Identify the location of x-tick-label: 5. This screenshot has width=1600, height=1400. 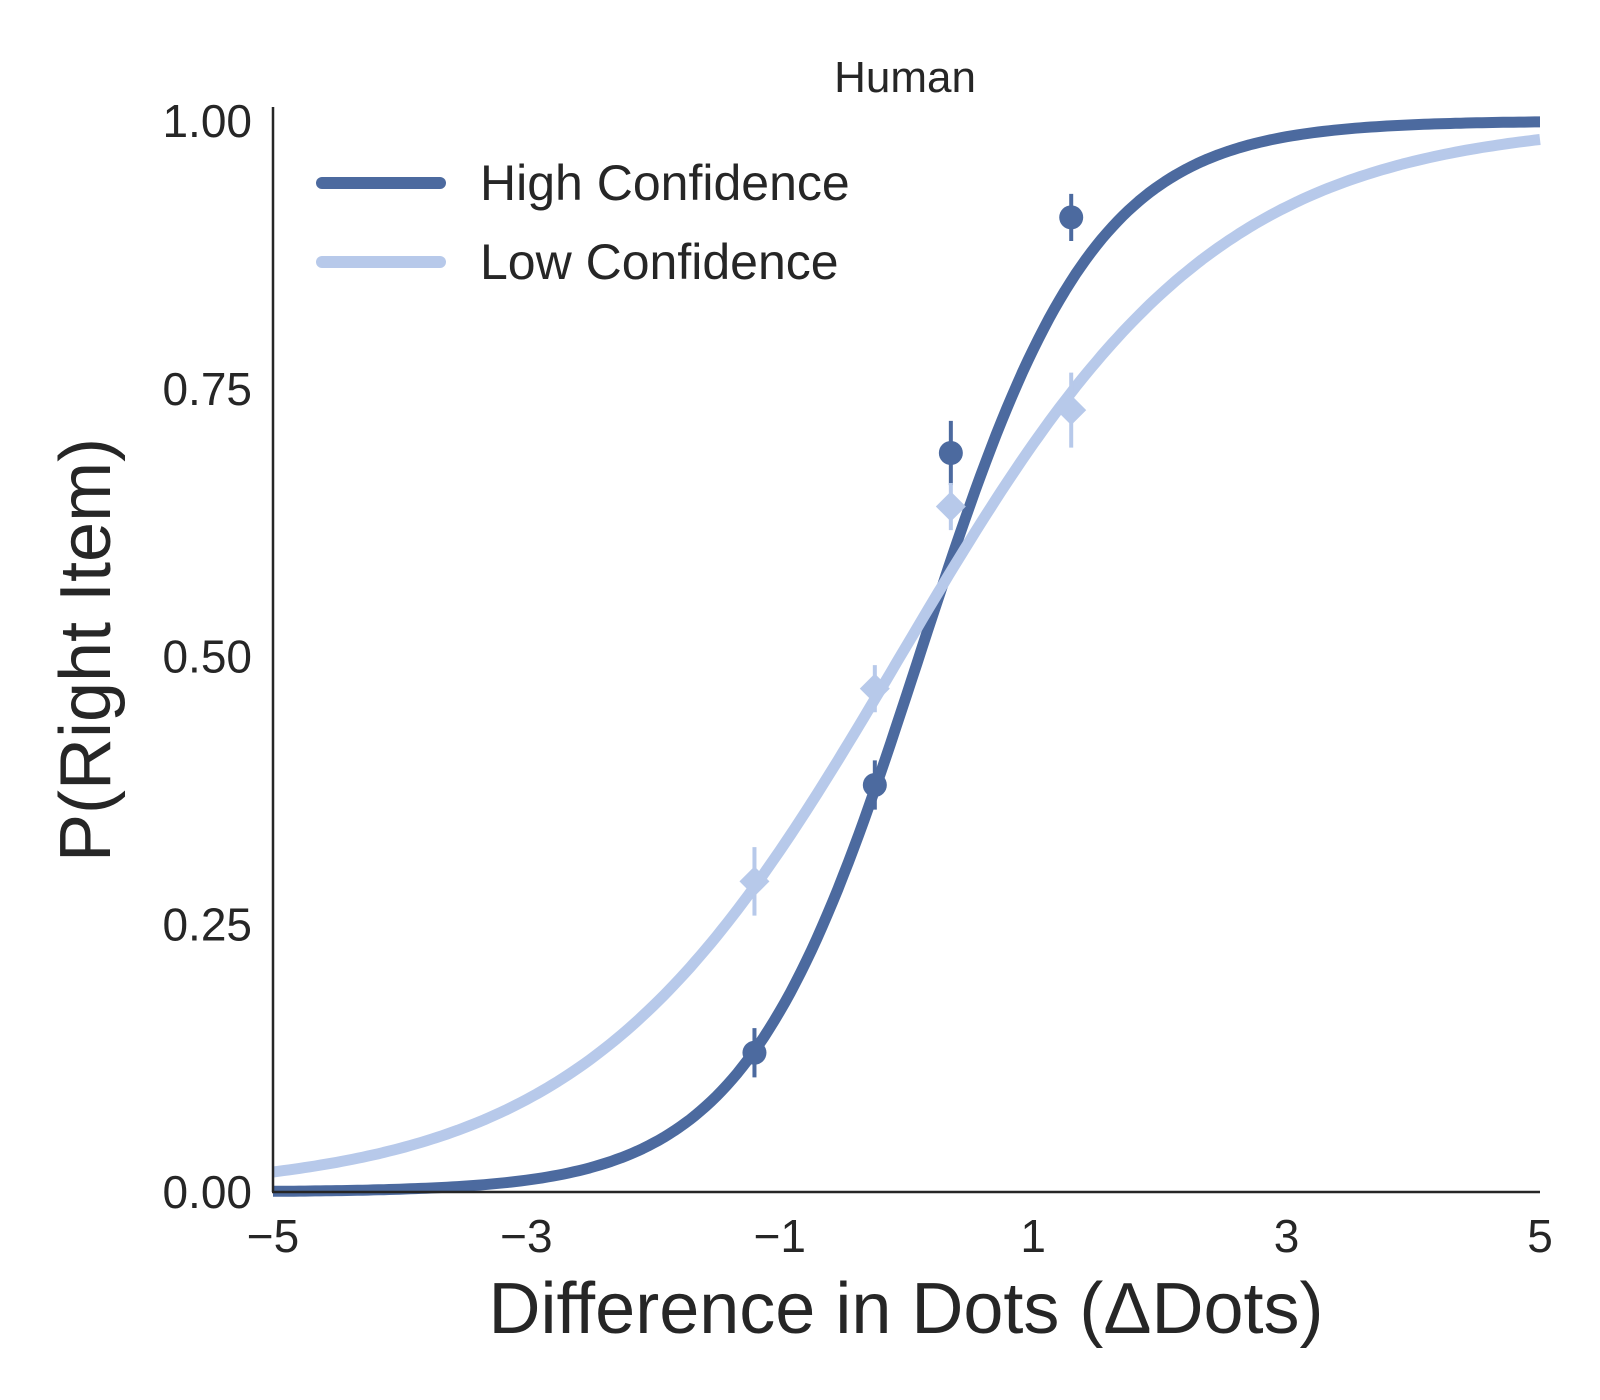
(1540, 1236).